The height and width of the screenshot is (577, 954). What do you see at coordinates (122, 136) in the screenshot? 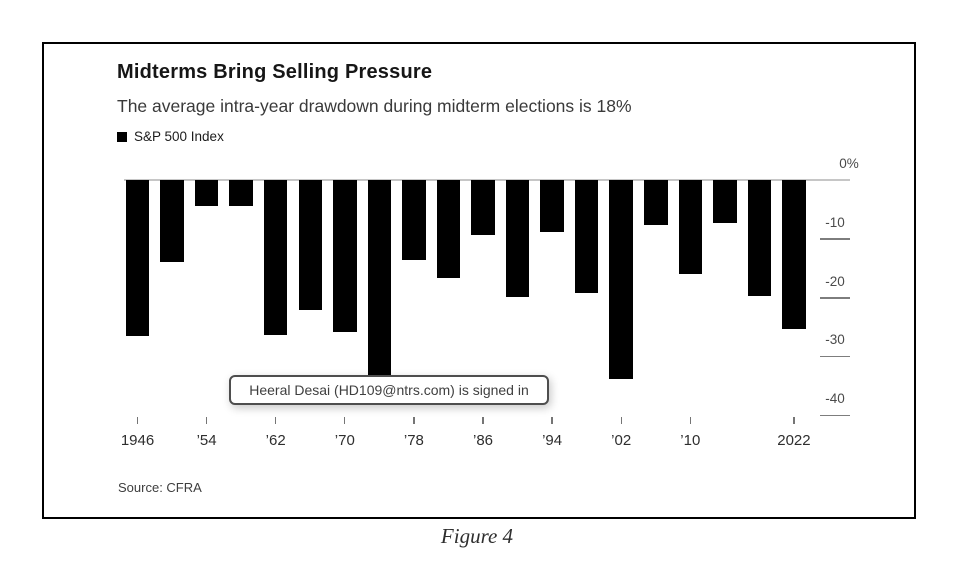
I see `legend-swatch-icon` at bounding box center [122, 136].